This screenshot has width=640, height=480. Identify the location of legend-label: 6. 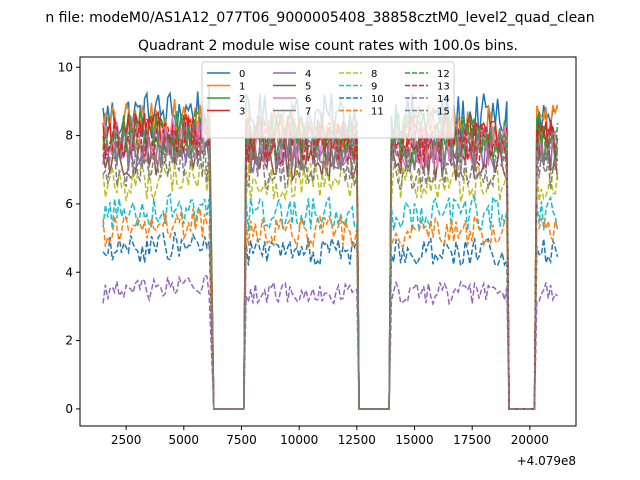
(308, 99).